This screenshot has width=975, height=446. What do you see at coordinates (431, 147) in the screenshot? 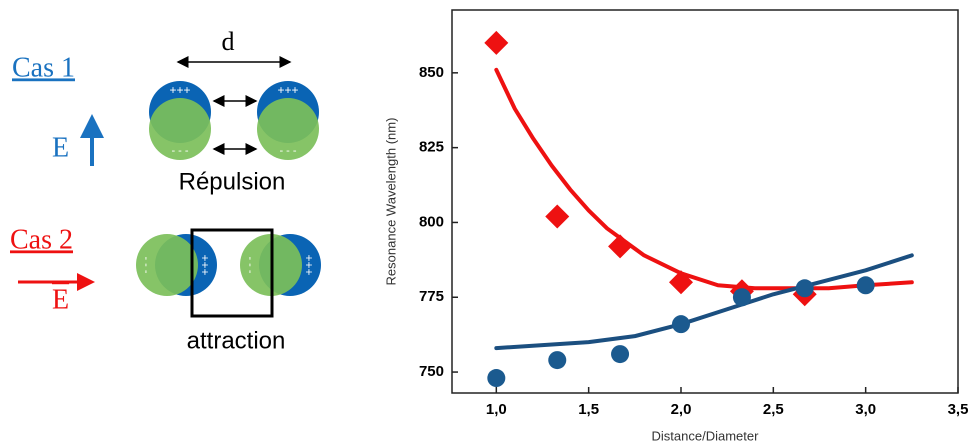
I see `y-tick-label: 825` at bounding box center [431, 147].